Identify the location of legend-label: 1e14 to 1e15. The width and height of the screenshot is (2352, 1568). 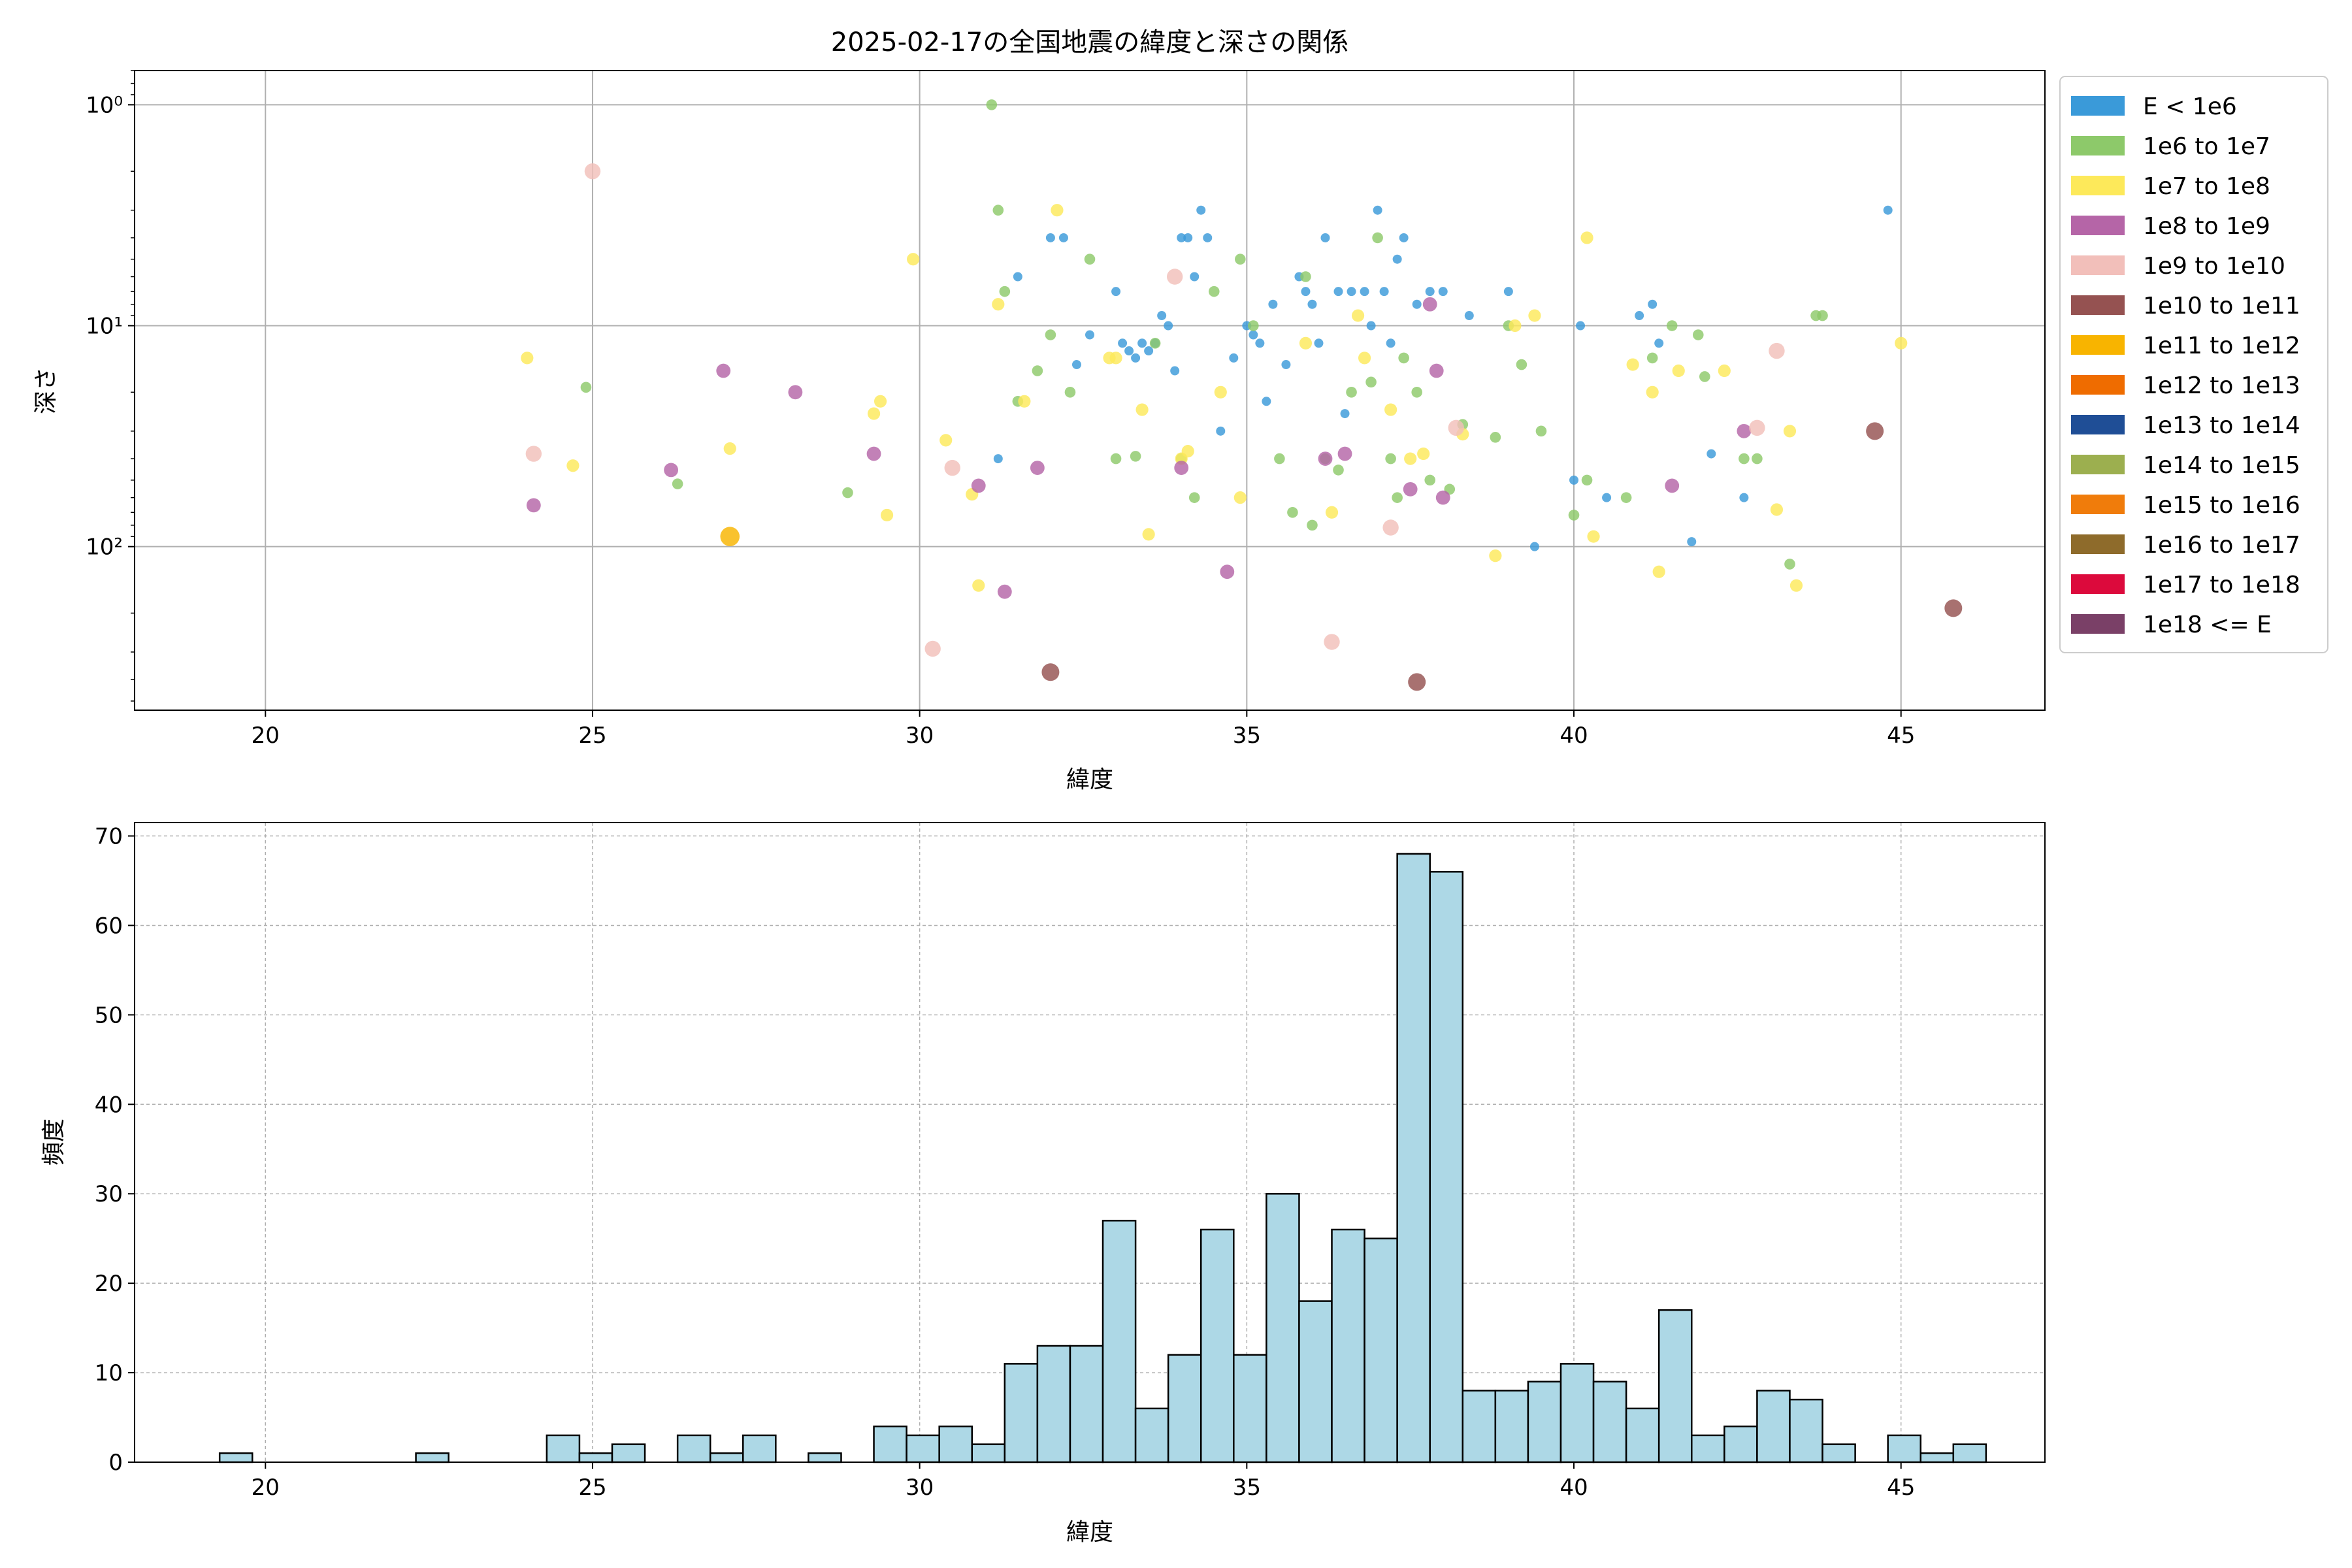
(2221, 465).